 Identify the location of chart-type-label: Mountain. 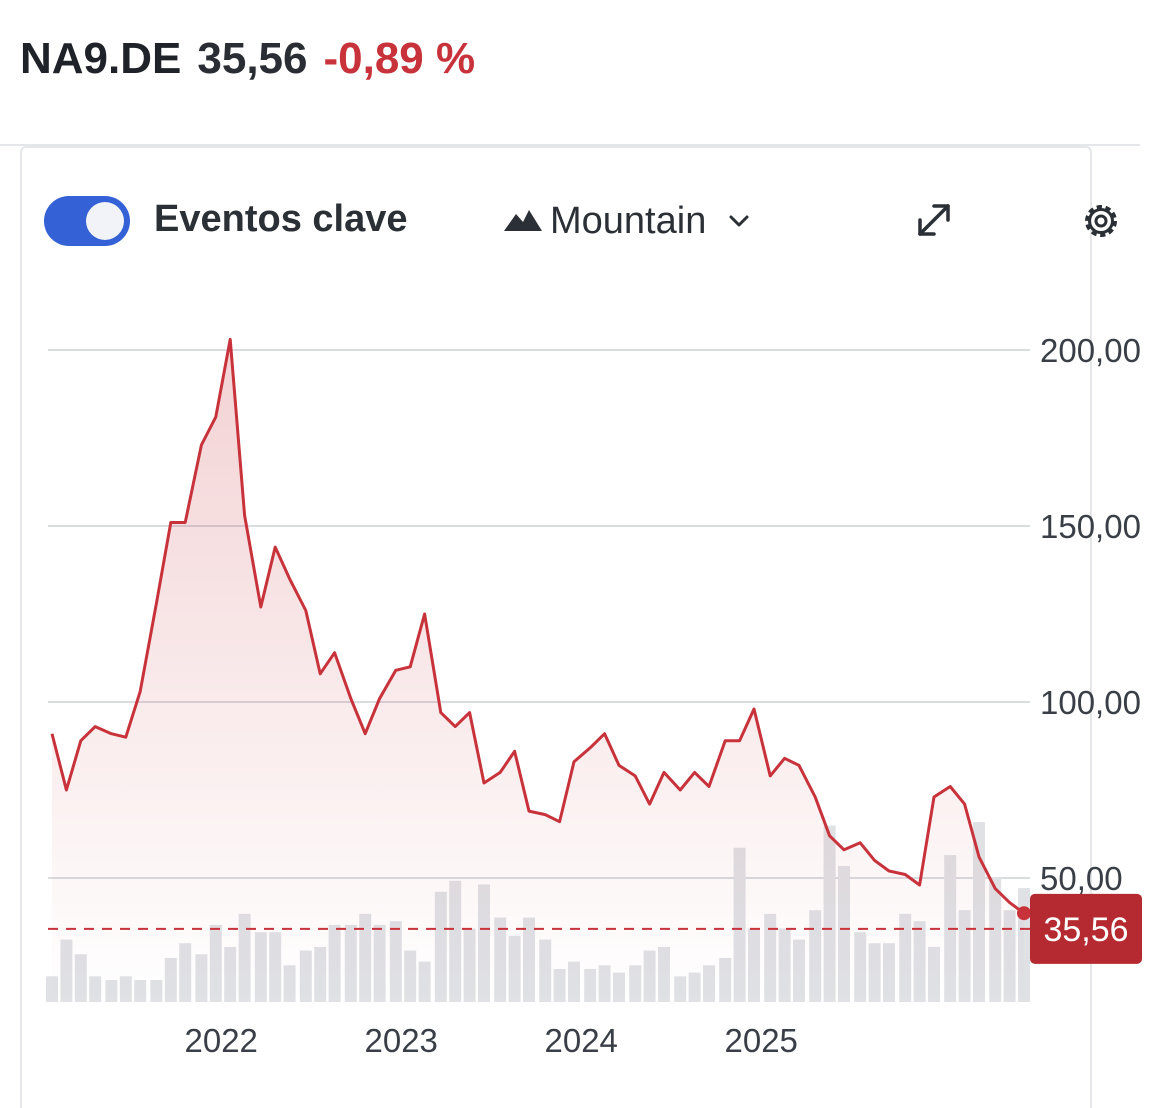
(628, 220).